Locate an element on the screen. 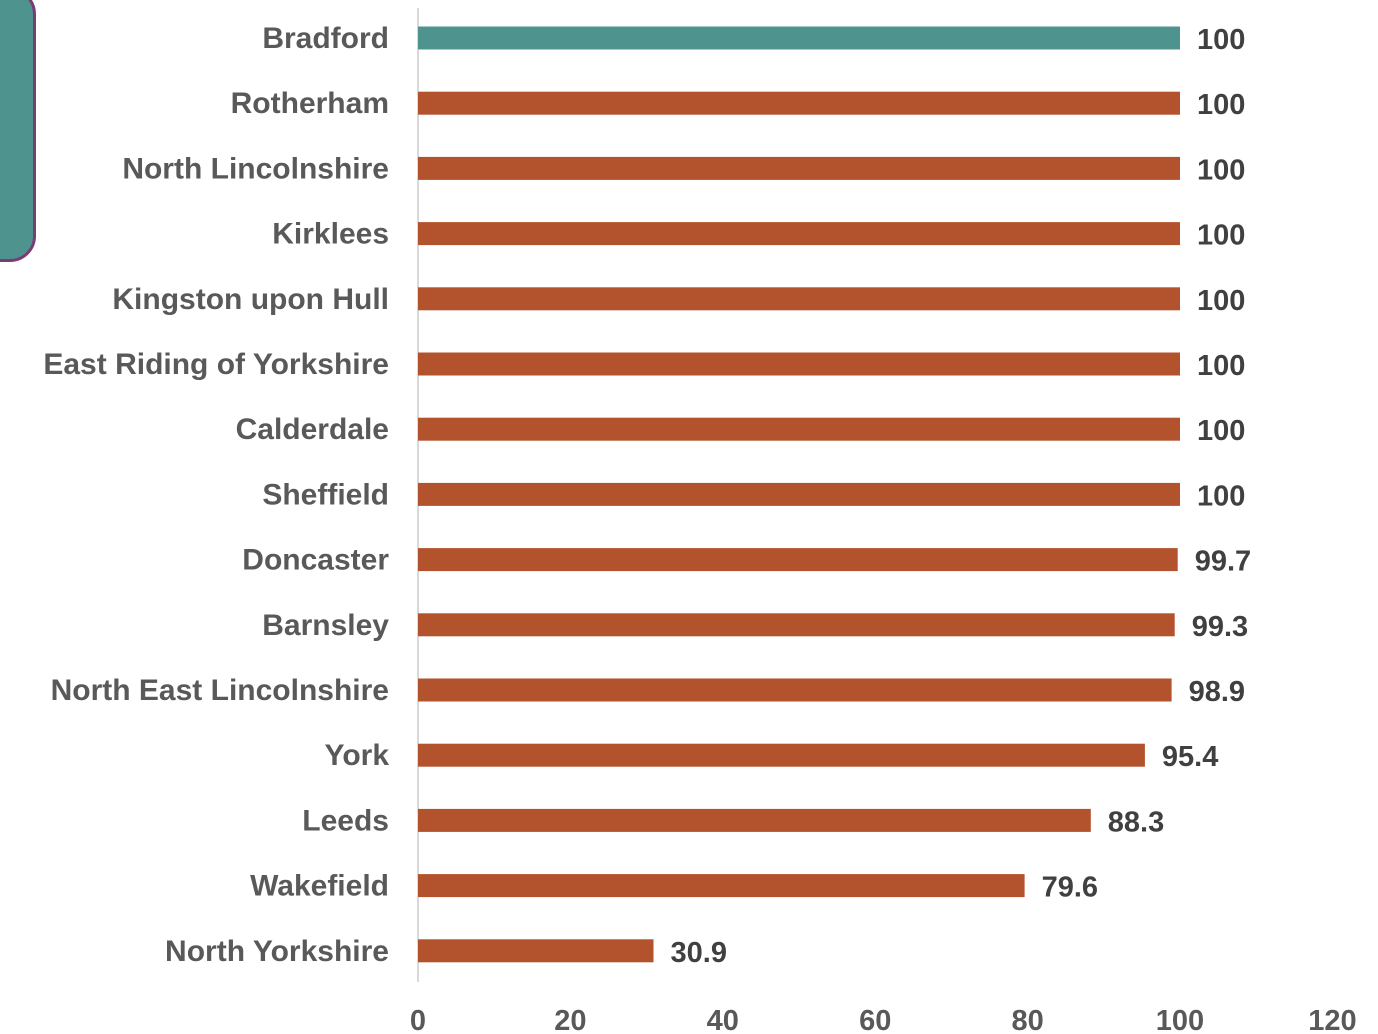 Image resolution: width=1378 pixels, height=1034 pixels. bar-kingston-upon-hull is located at coordinates (799, 299).